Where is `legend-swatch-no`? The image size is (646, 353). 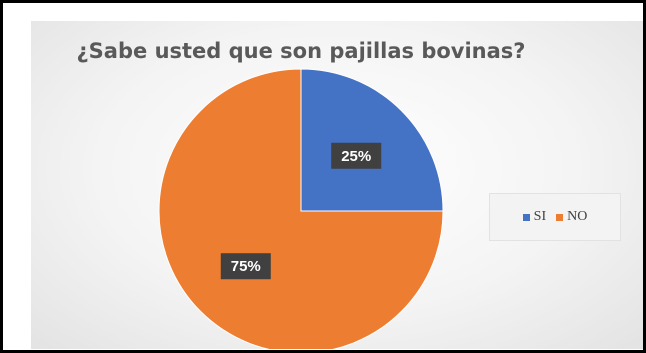 legend-swatch-no is located at coordinates (560, 217).